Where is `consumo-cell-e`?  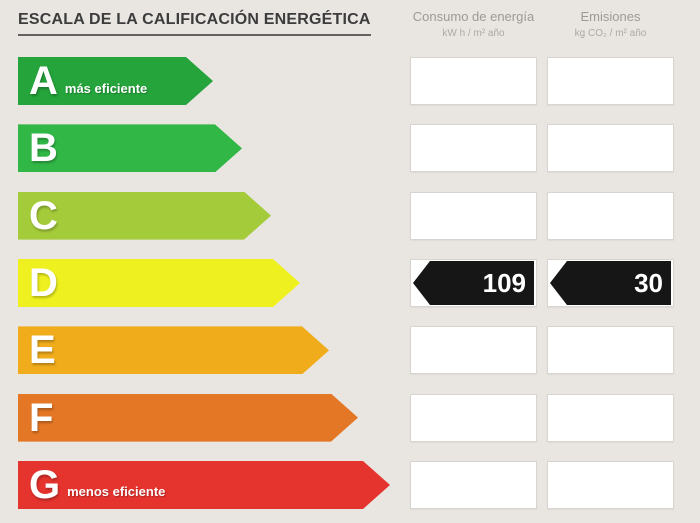 consumo-cell-e is located at coordinates (473, 350).